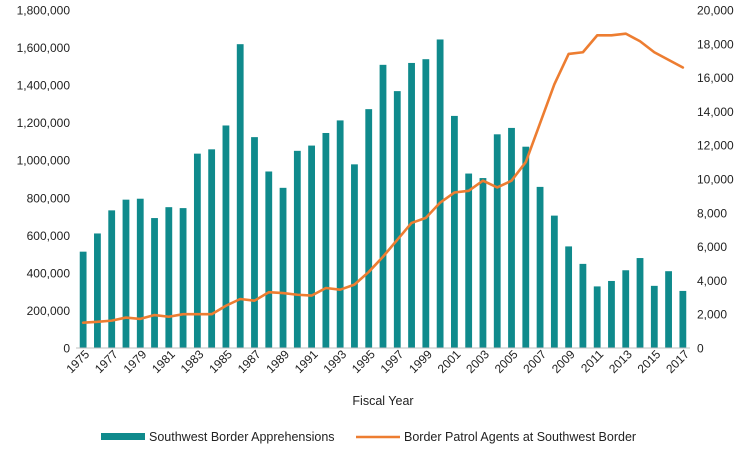 Image resolution: width=751 pixels, height=457 pixels. What do you see at coordinates (83, 299) in the screenshot?
I see `bar-1975` at bounding box center [83, 299].